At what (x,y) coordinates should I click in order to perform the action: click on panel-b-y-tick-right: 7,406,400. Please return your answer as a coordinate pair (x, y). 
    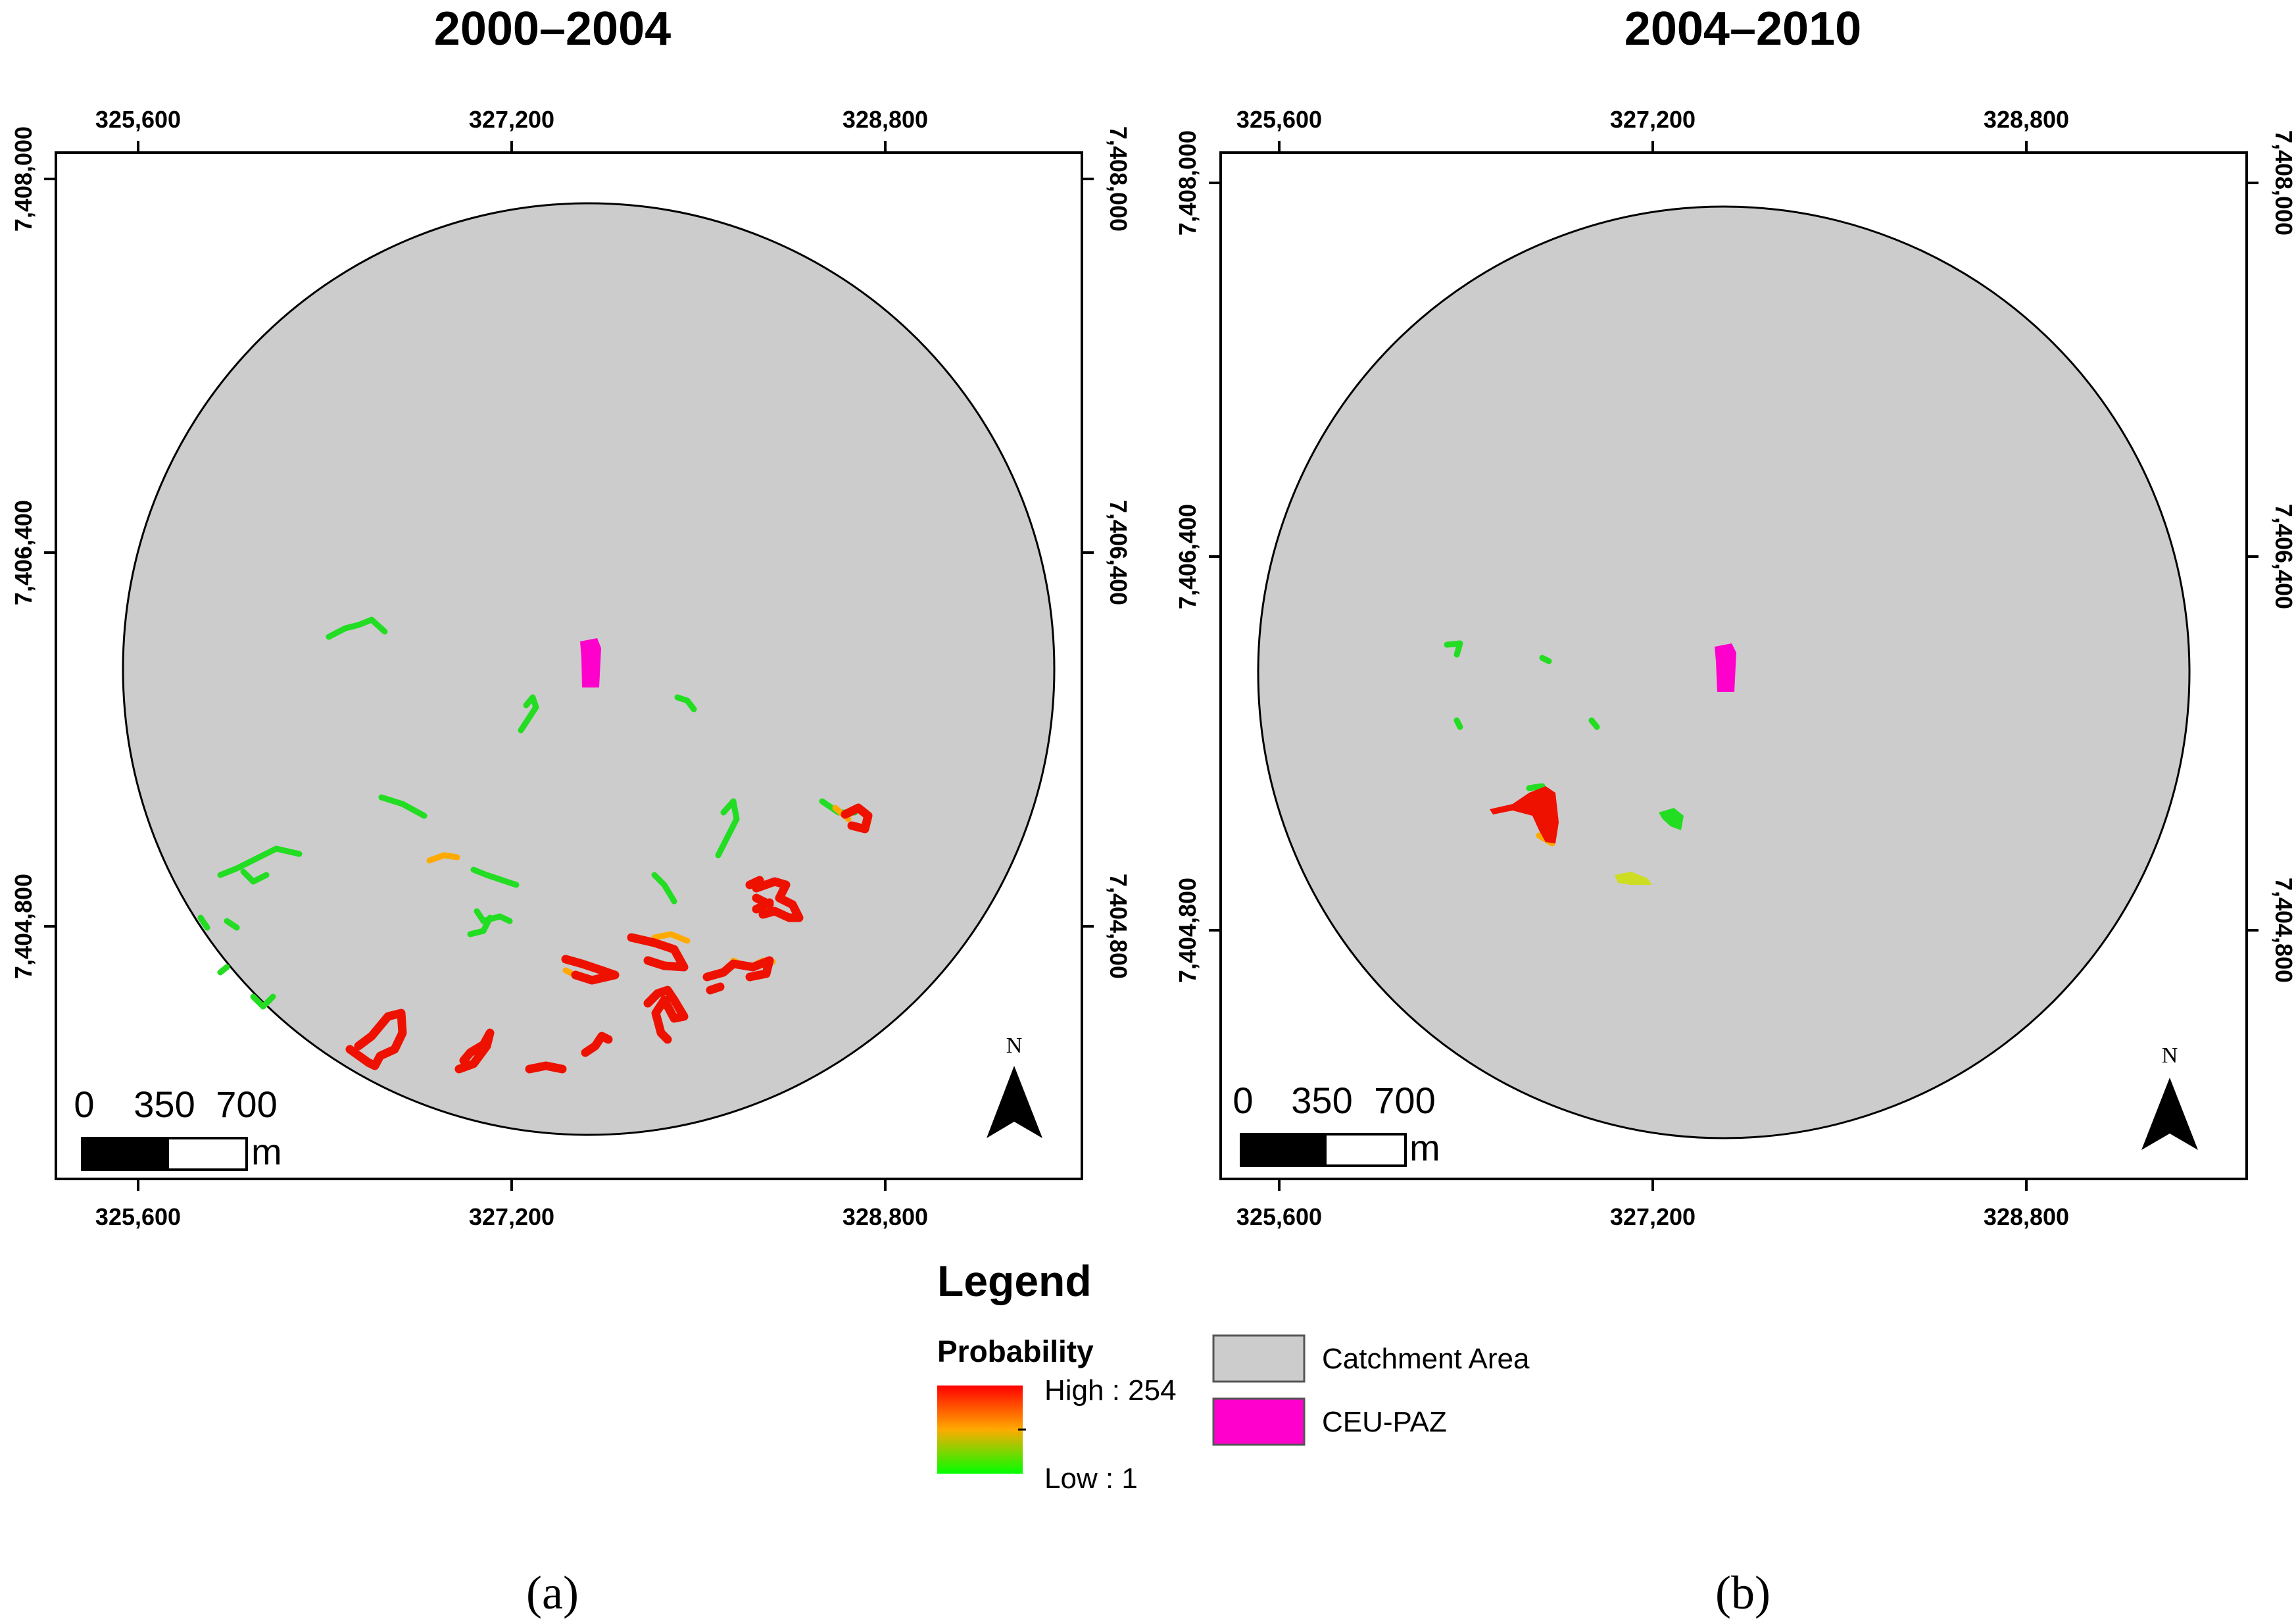
    Looking at the image, I should click on (2283, 556).